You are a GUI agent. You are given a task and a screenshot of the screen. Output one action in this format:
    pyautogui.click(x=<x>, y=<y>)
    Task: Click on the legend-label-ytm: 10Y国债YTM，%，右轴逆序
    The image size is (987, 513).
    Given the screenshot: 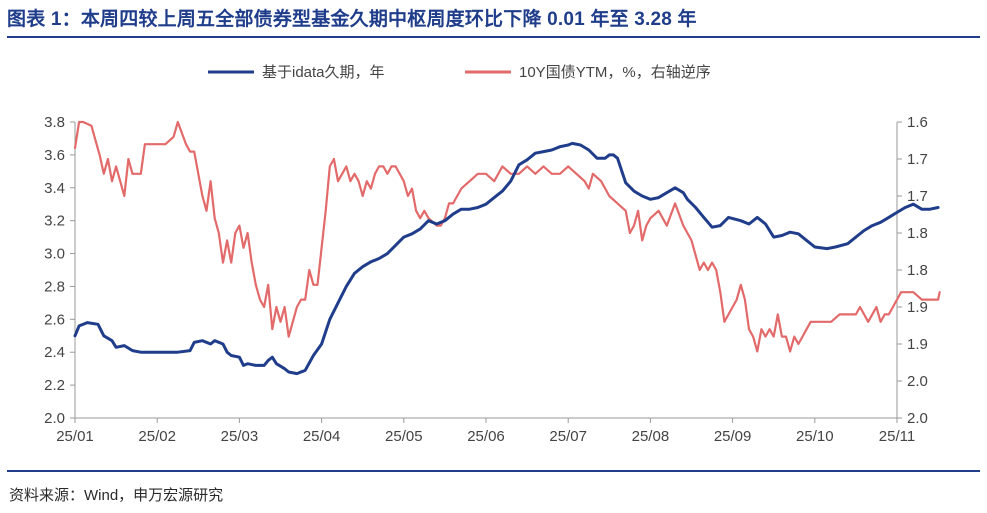 What is the action you would take?
    pyautogui.click(x=615, y=72)
    